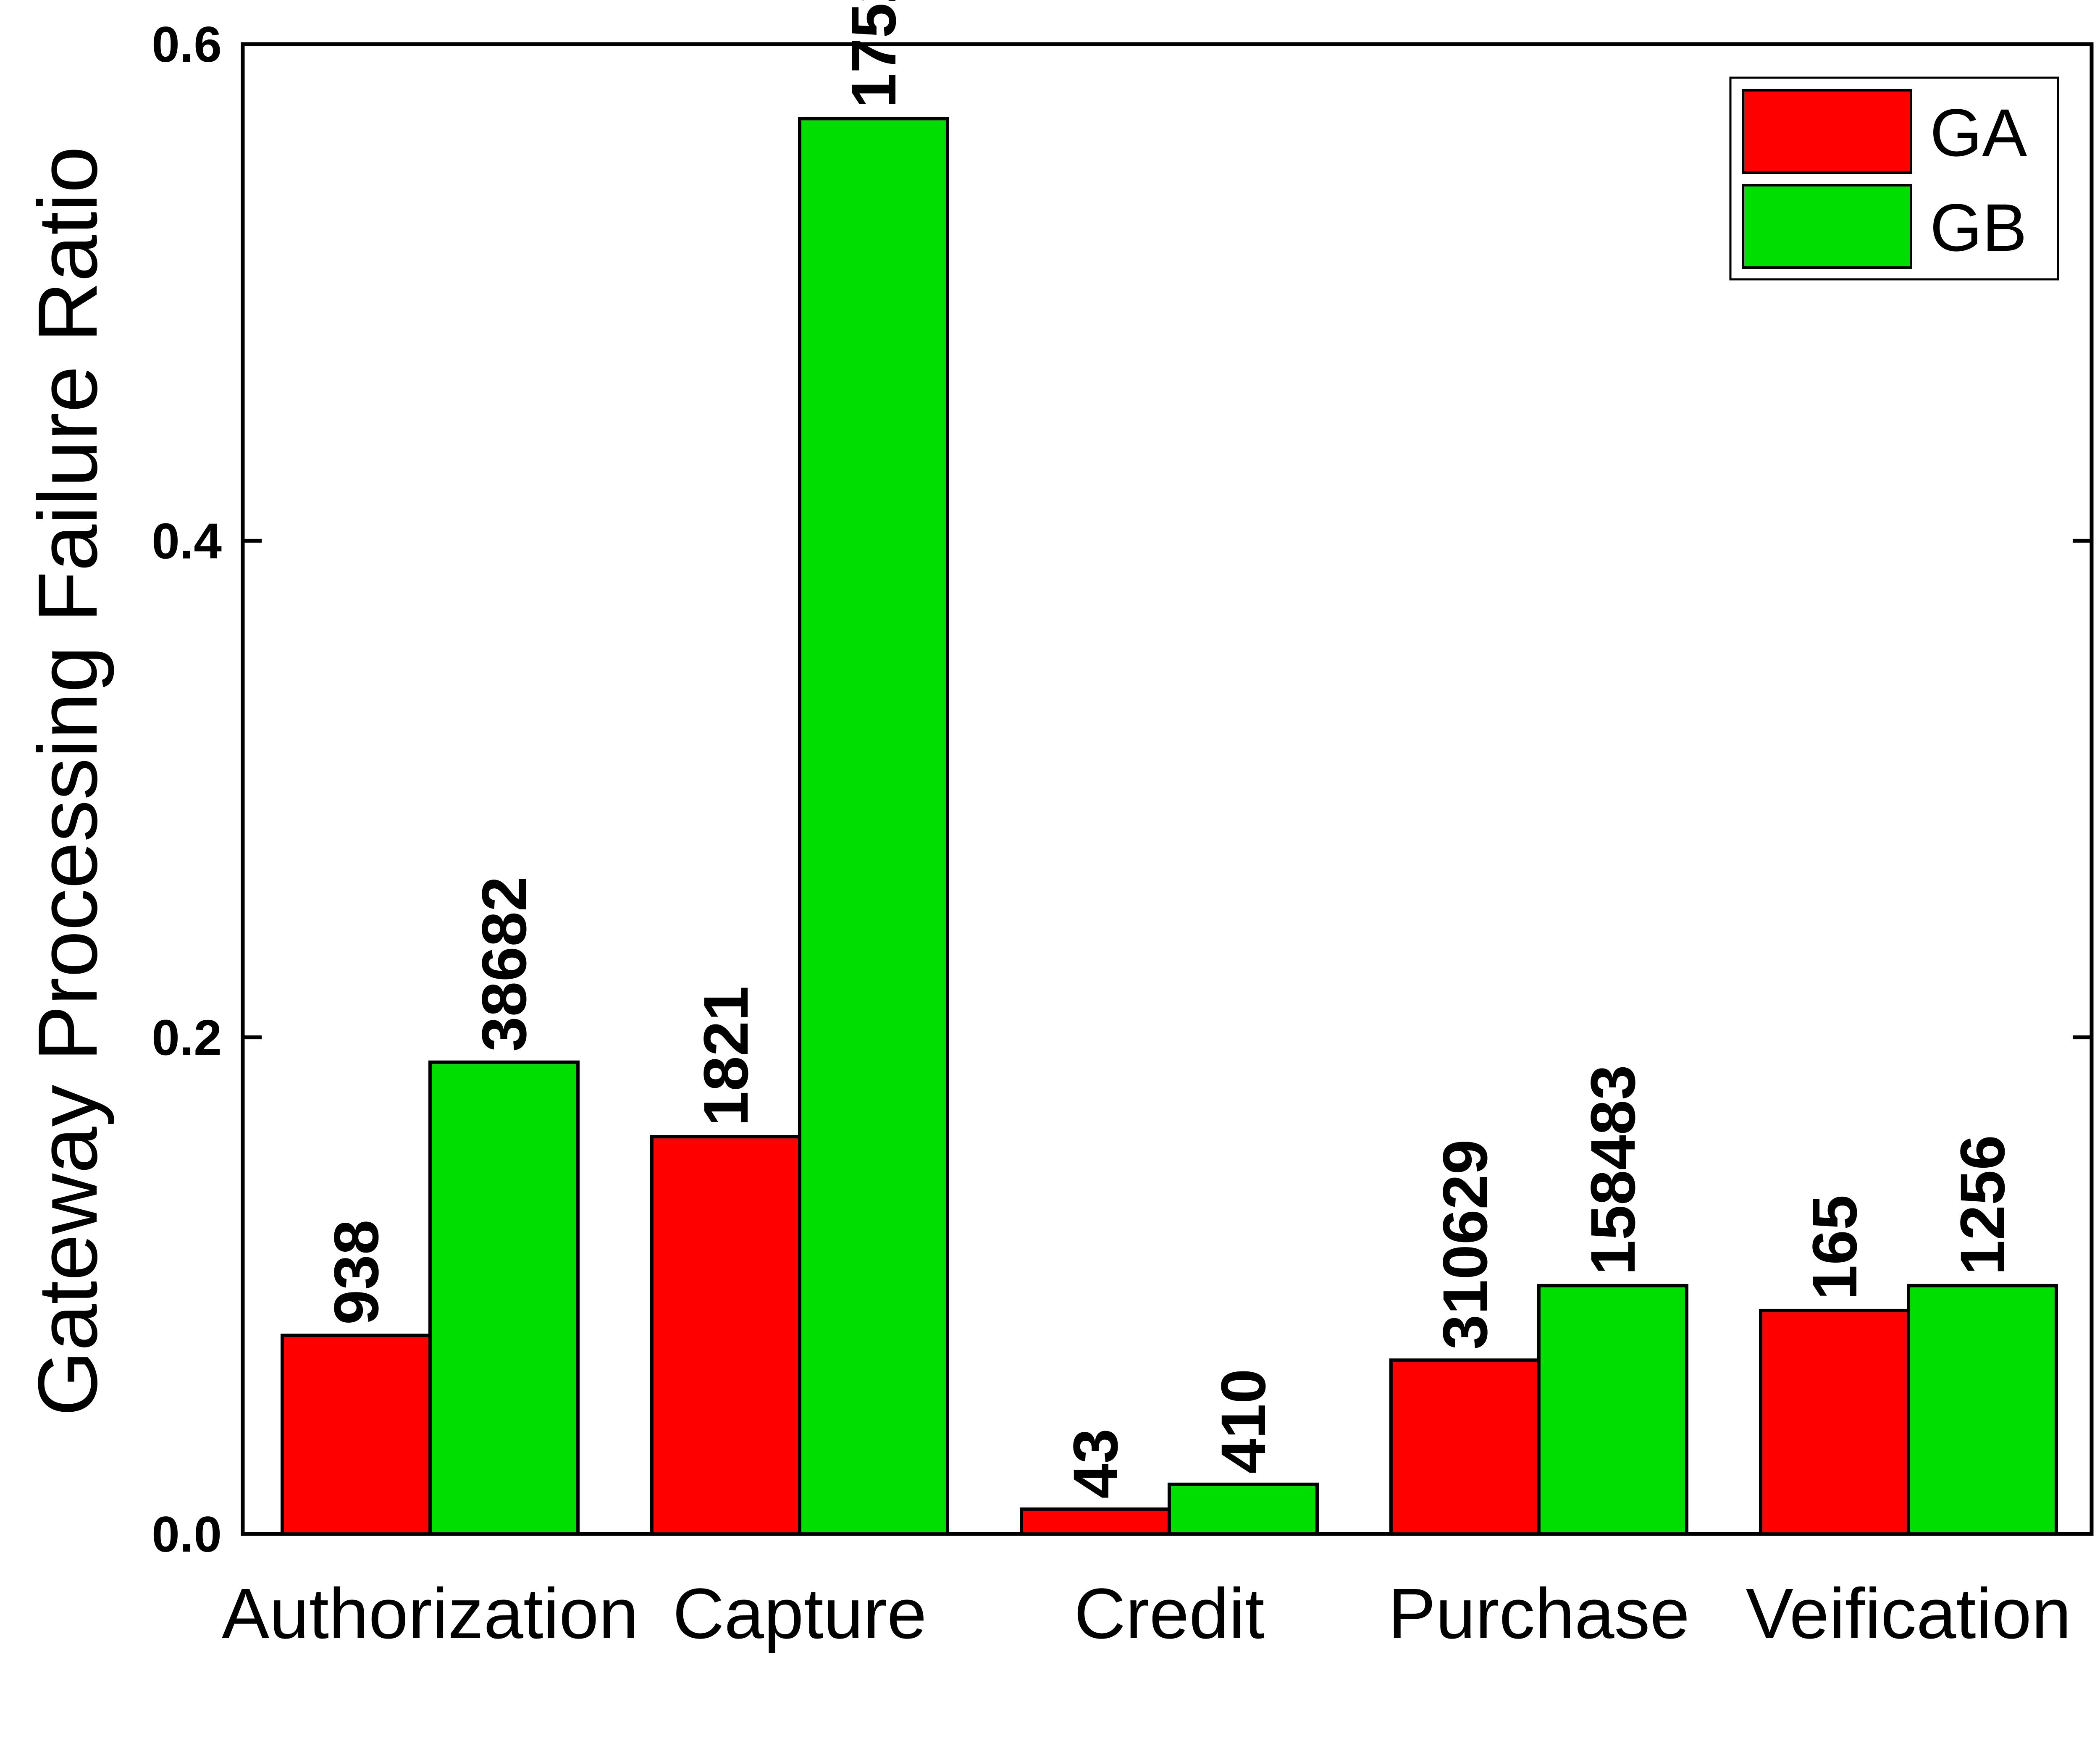 This screenshot has height=1757, width=2100. What do you see at coordinates (1243, 1420) in the screenshot?
I see `data-label-gb-credit: 410` at bounding box center [1243, 1420].